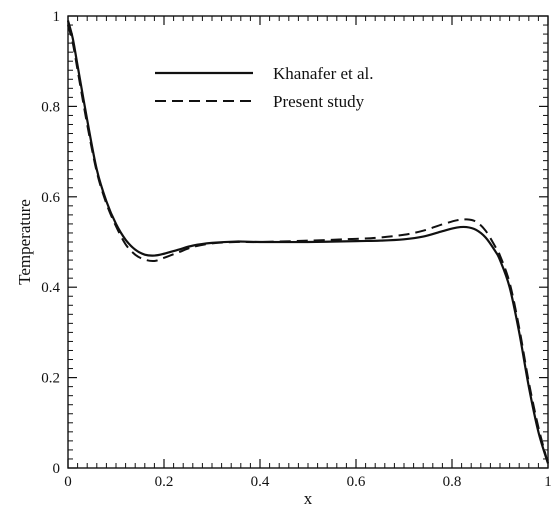 The width and height of the screenshot is (552, 513). Describe the element at coordinates (50, 107) in the screenshot. I see `y-tick-label: 0.8` at that location.